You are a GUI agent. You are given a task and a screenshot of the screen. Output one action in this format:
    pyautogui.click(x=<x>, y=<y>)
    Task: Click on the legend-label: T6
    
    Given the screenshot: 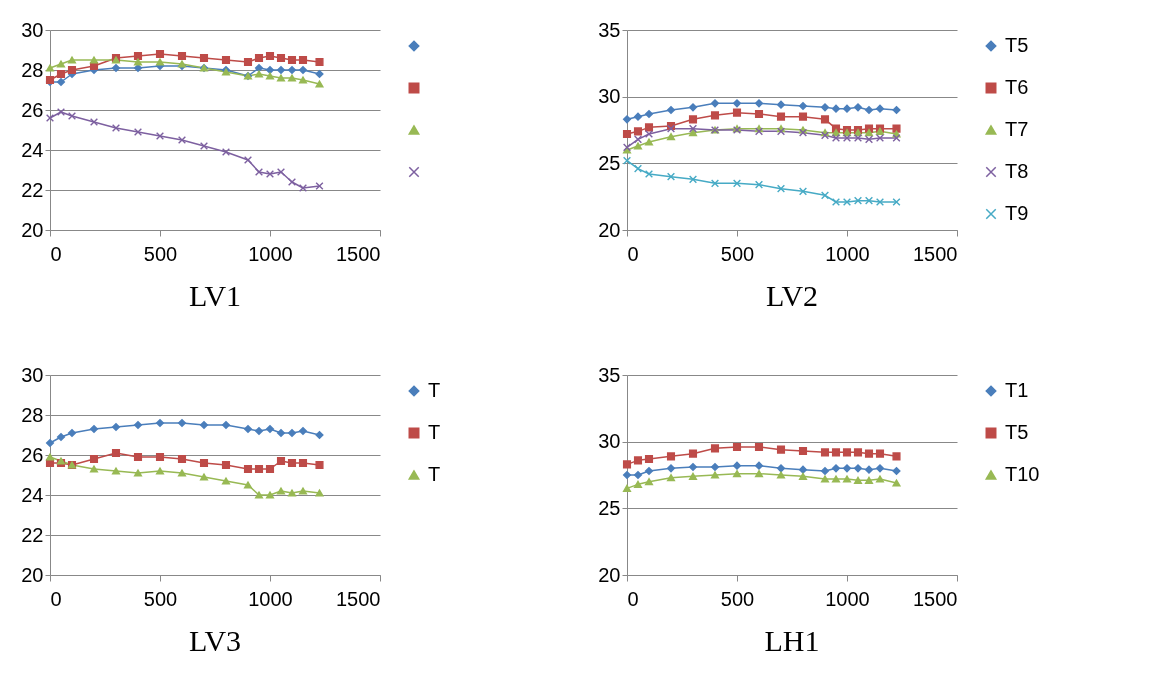 What is the action you would take?
    pyautogui.click(x=1017, y=87)
    